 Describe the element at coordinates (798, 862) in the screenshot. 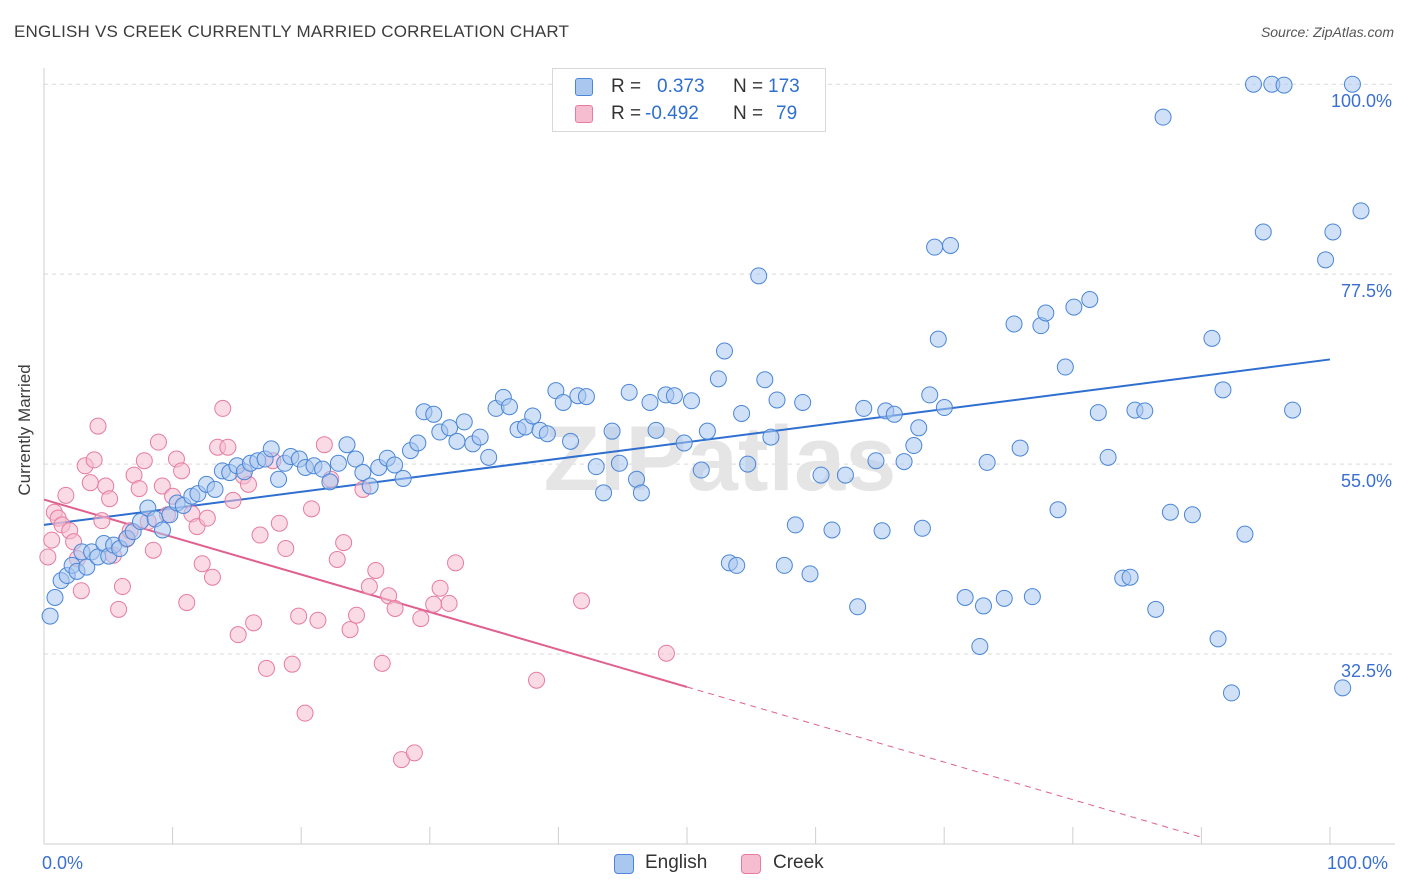

I see `creek-legend-label: Creek` at that location.